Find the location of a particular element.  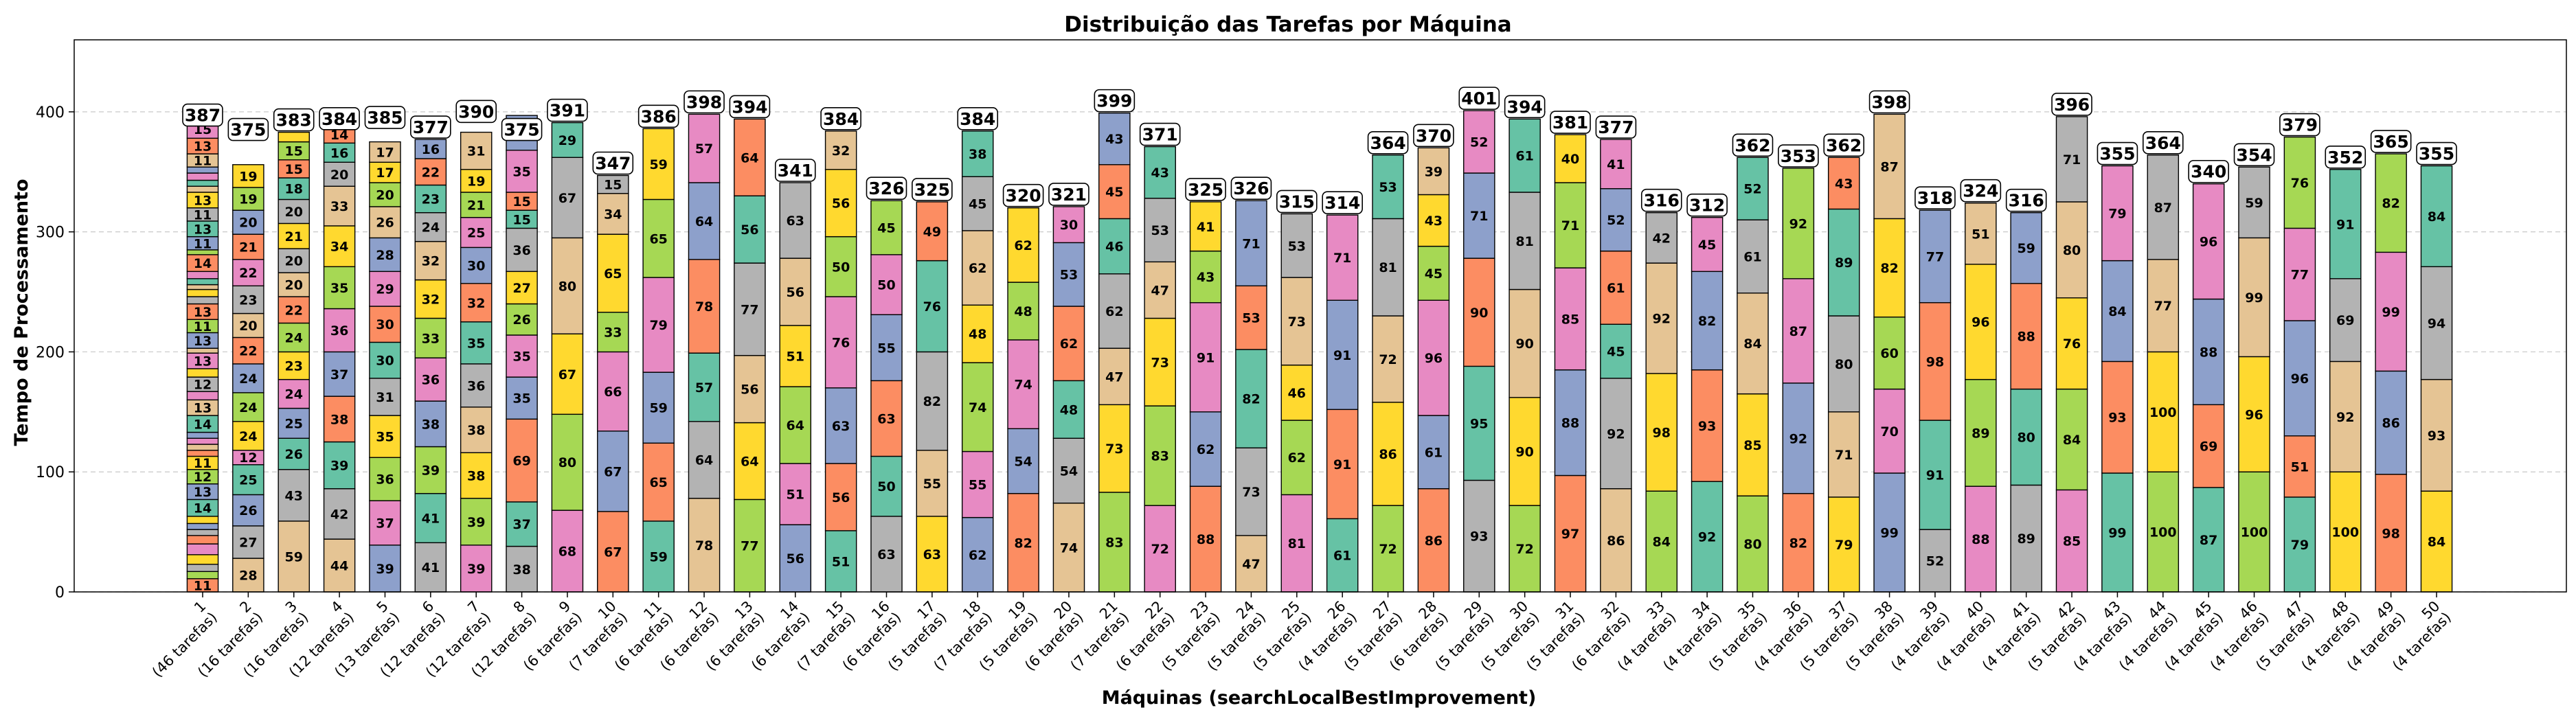

bar-23: 88 62 91 43 41 is located at coordinates (1205, 397).